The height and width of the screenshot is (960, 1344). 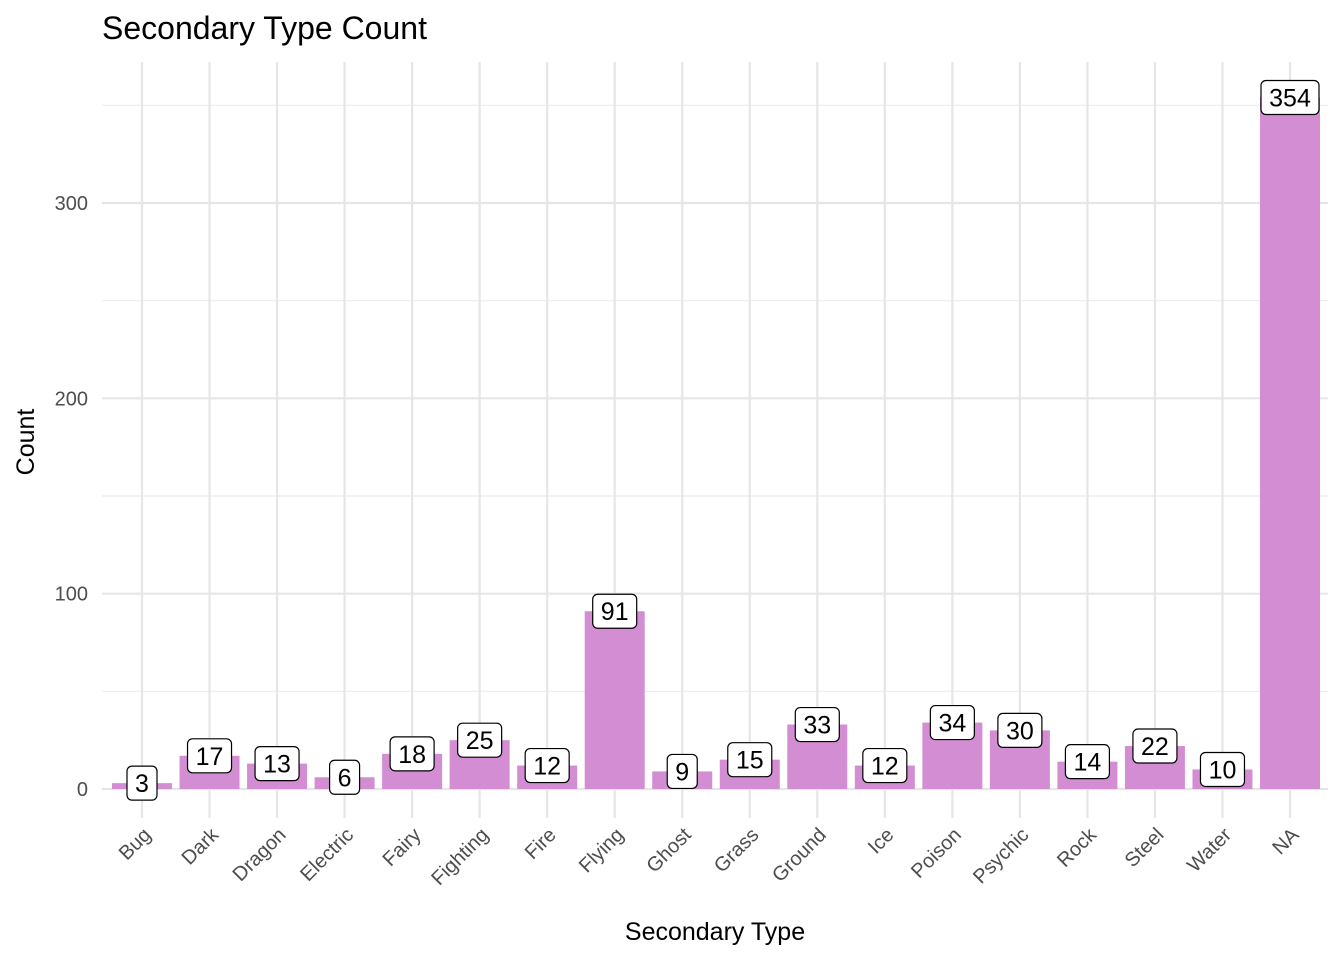 What do you see at coordinates (1286, 842) in the screenshot?
I see `x-tick-label: NA` at bounding box center [1286, 842].